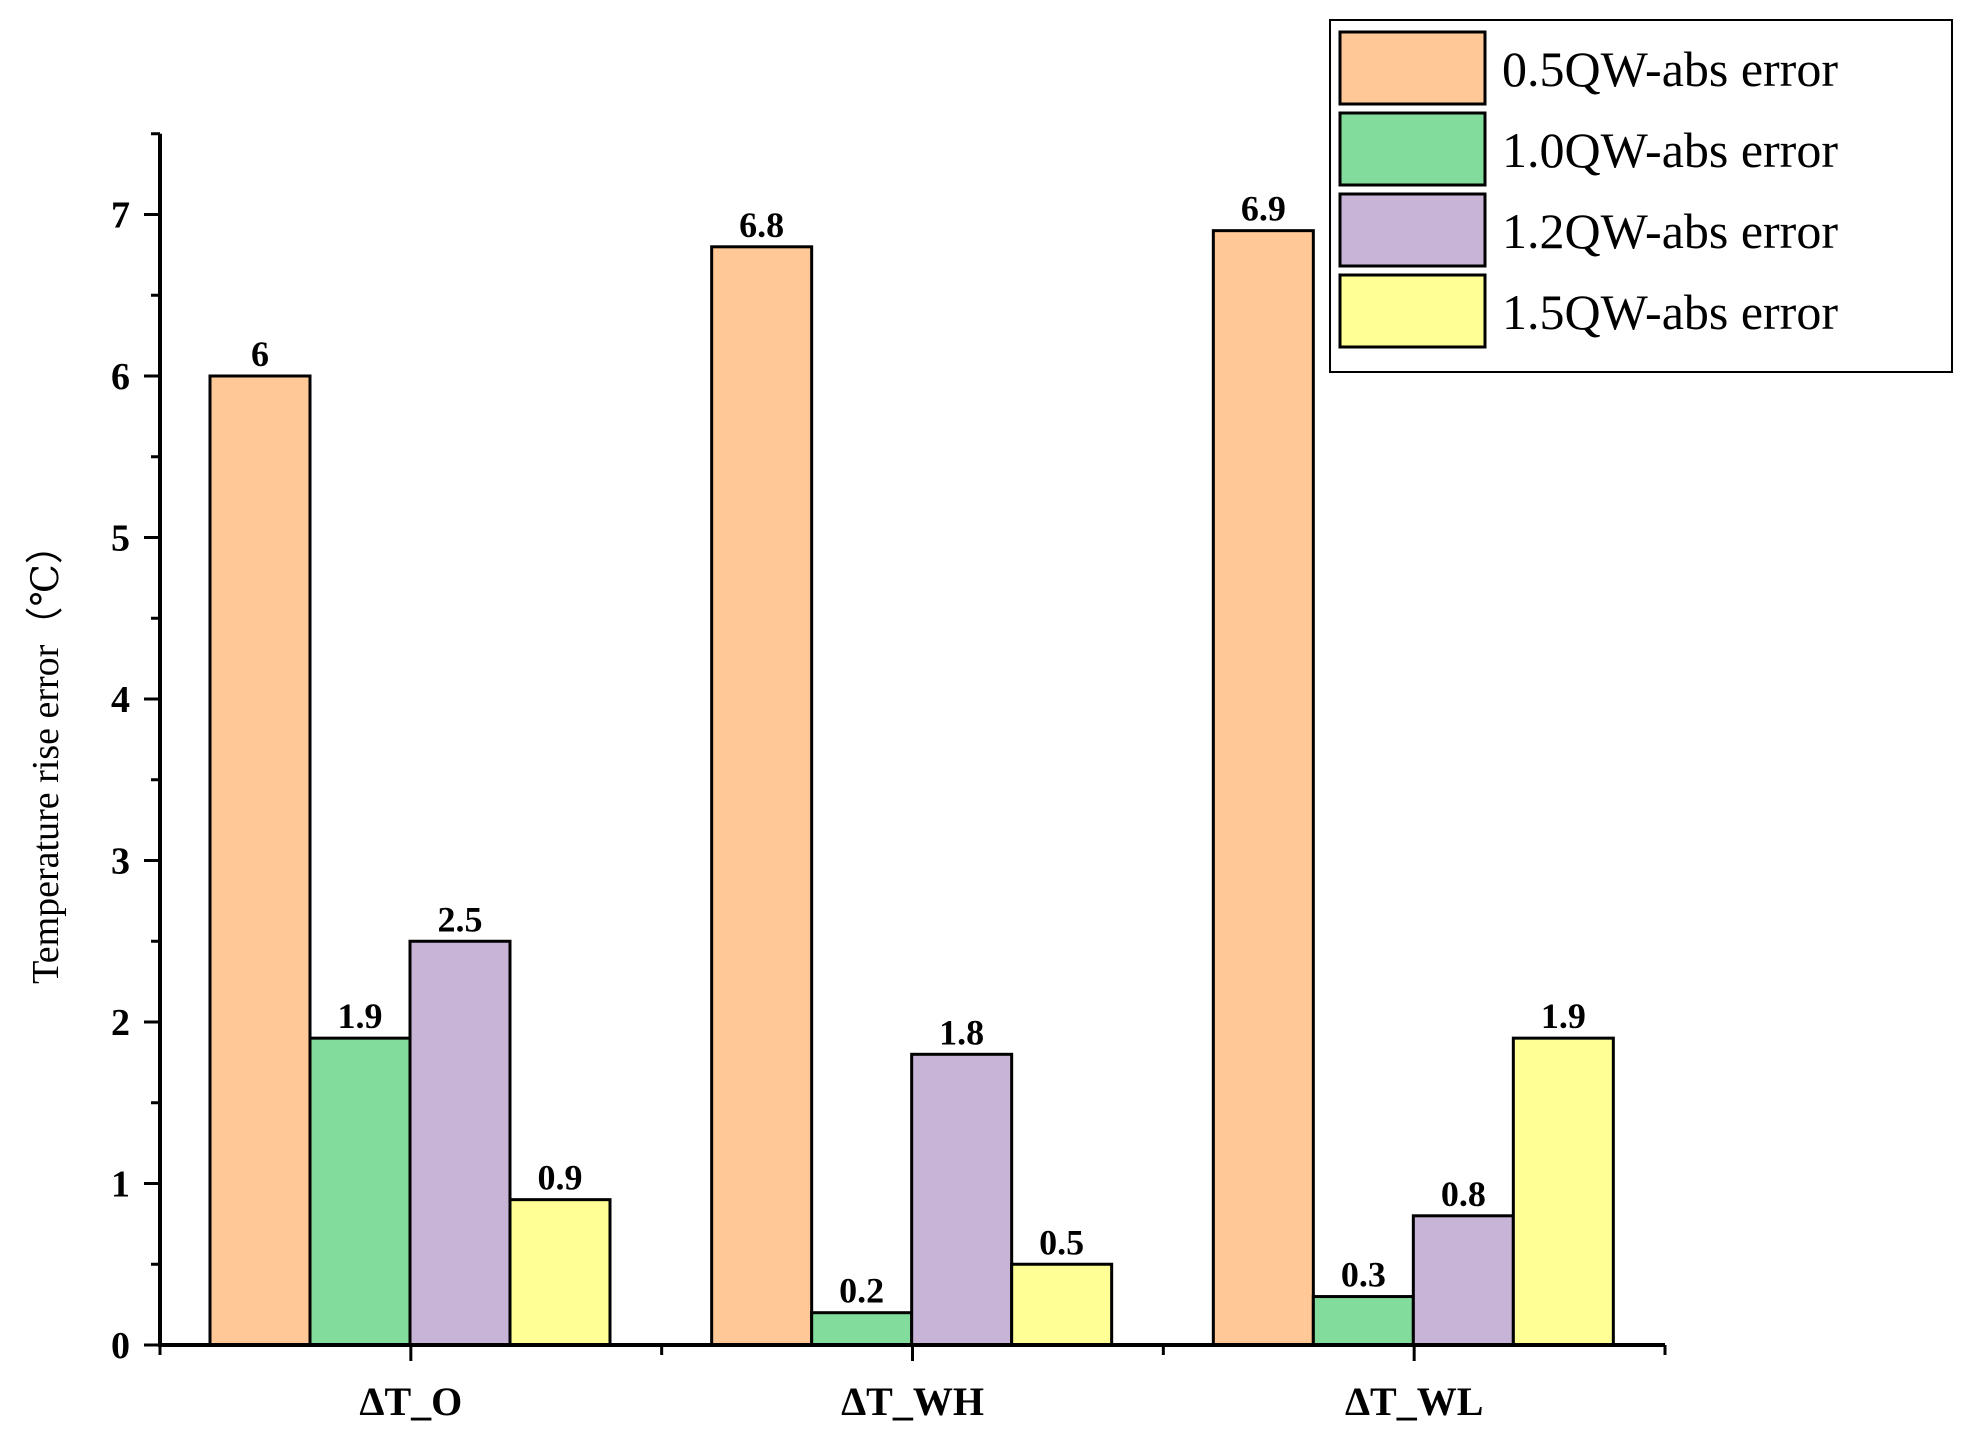  Describe the element at coordinates (460, 919) in the screenshot. I see `data-label: 2.5` at that location.